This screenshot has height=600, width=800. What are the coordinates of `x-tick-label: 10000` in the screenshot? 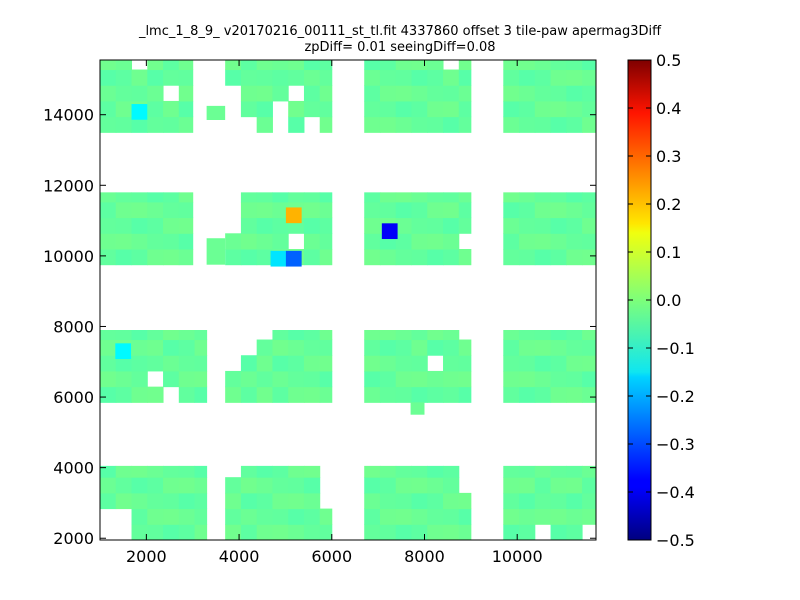 It's located at (517, 556).